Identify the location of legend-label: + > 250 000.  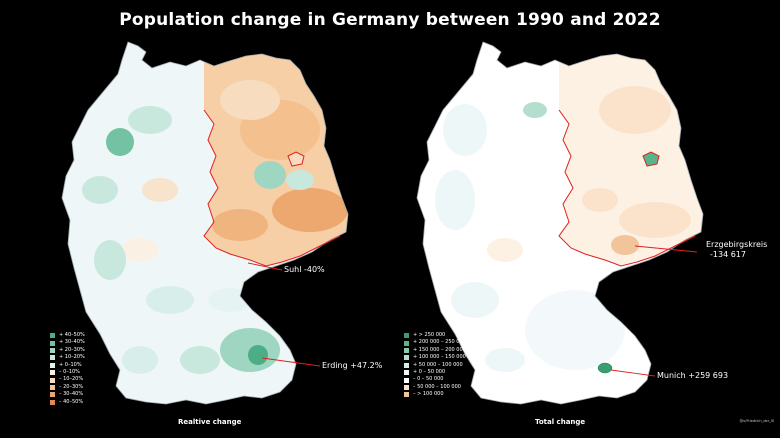
(429, 335).